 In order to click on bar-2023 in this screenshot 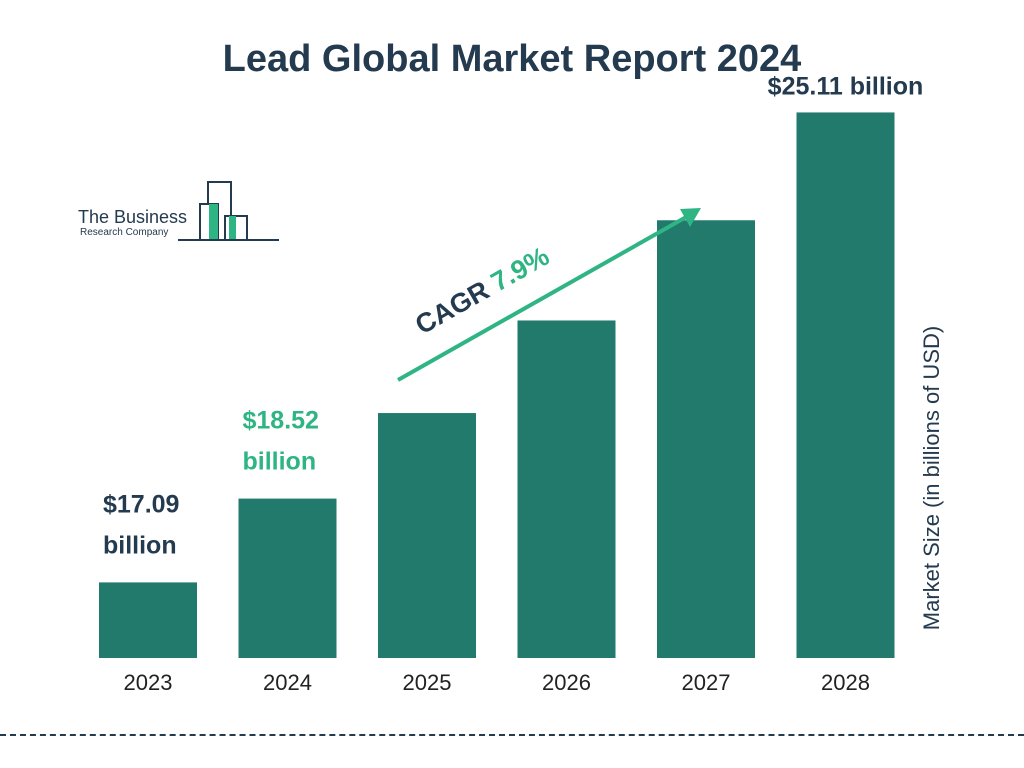, I will do `click(148, 620)`.